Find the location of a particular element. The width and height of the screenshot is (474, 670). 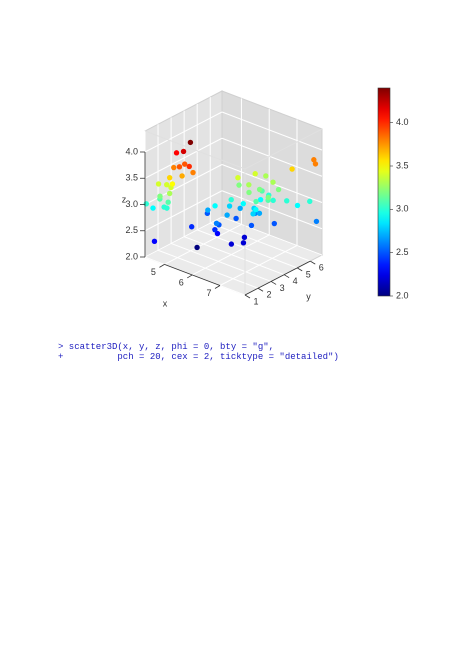

colorbar-label: 4.0 is located at coordinates (402, 122).